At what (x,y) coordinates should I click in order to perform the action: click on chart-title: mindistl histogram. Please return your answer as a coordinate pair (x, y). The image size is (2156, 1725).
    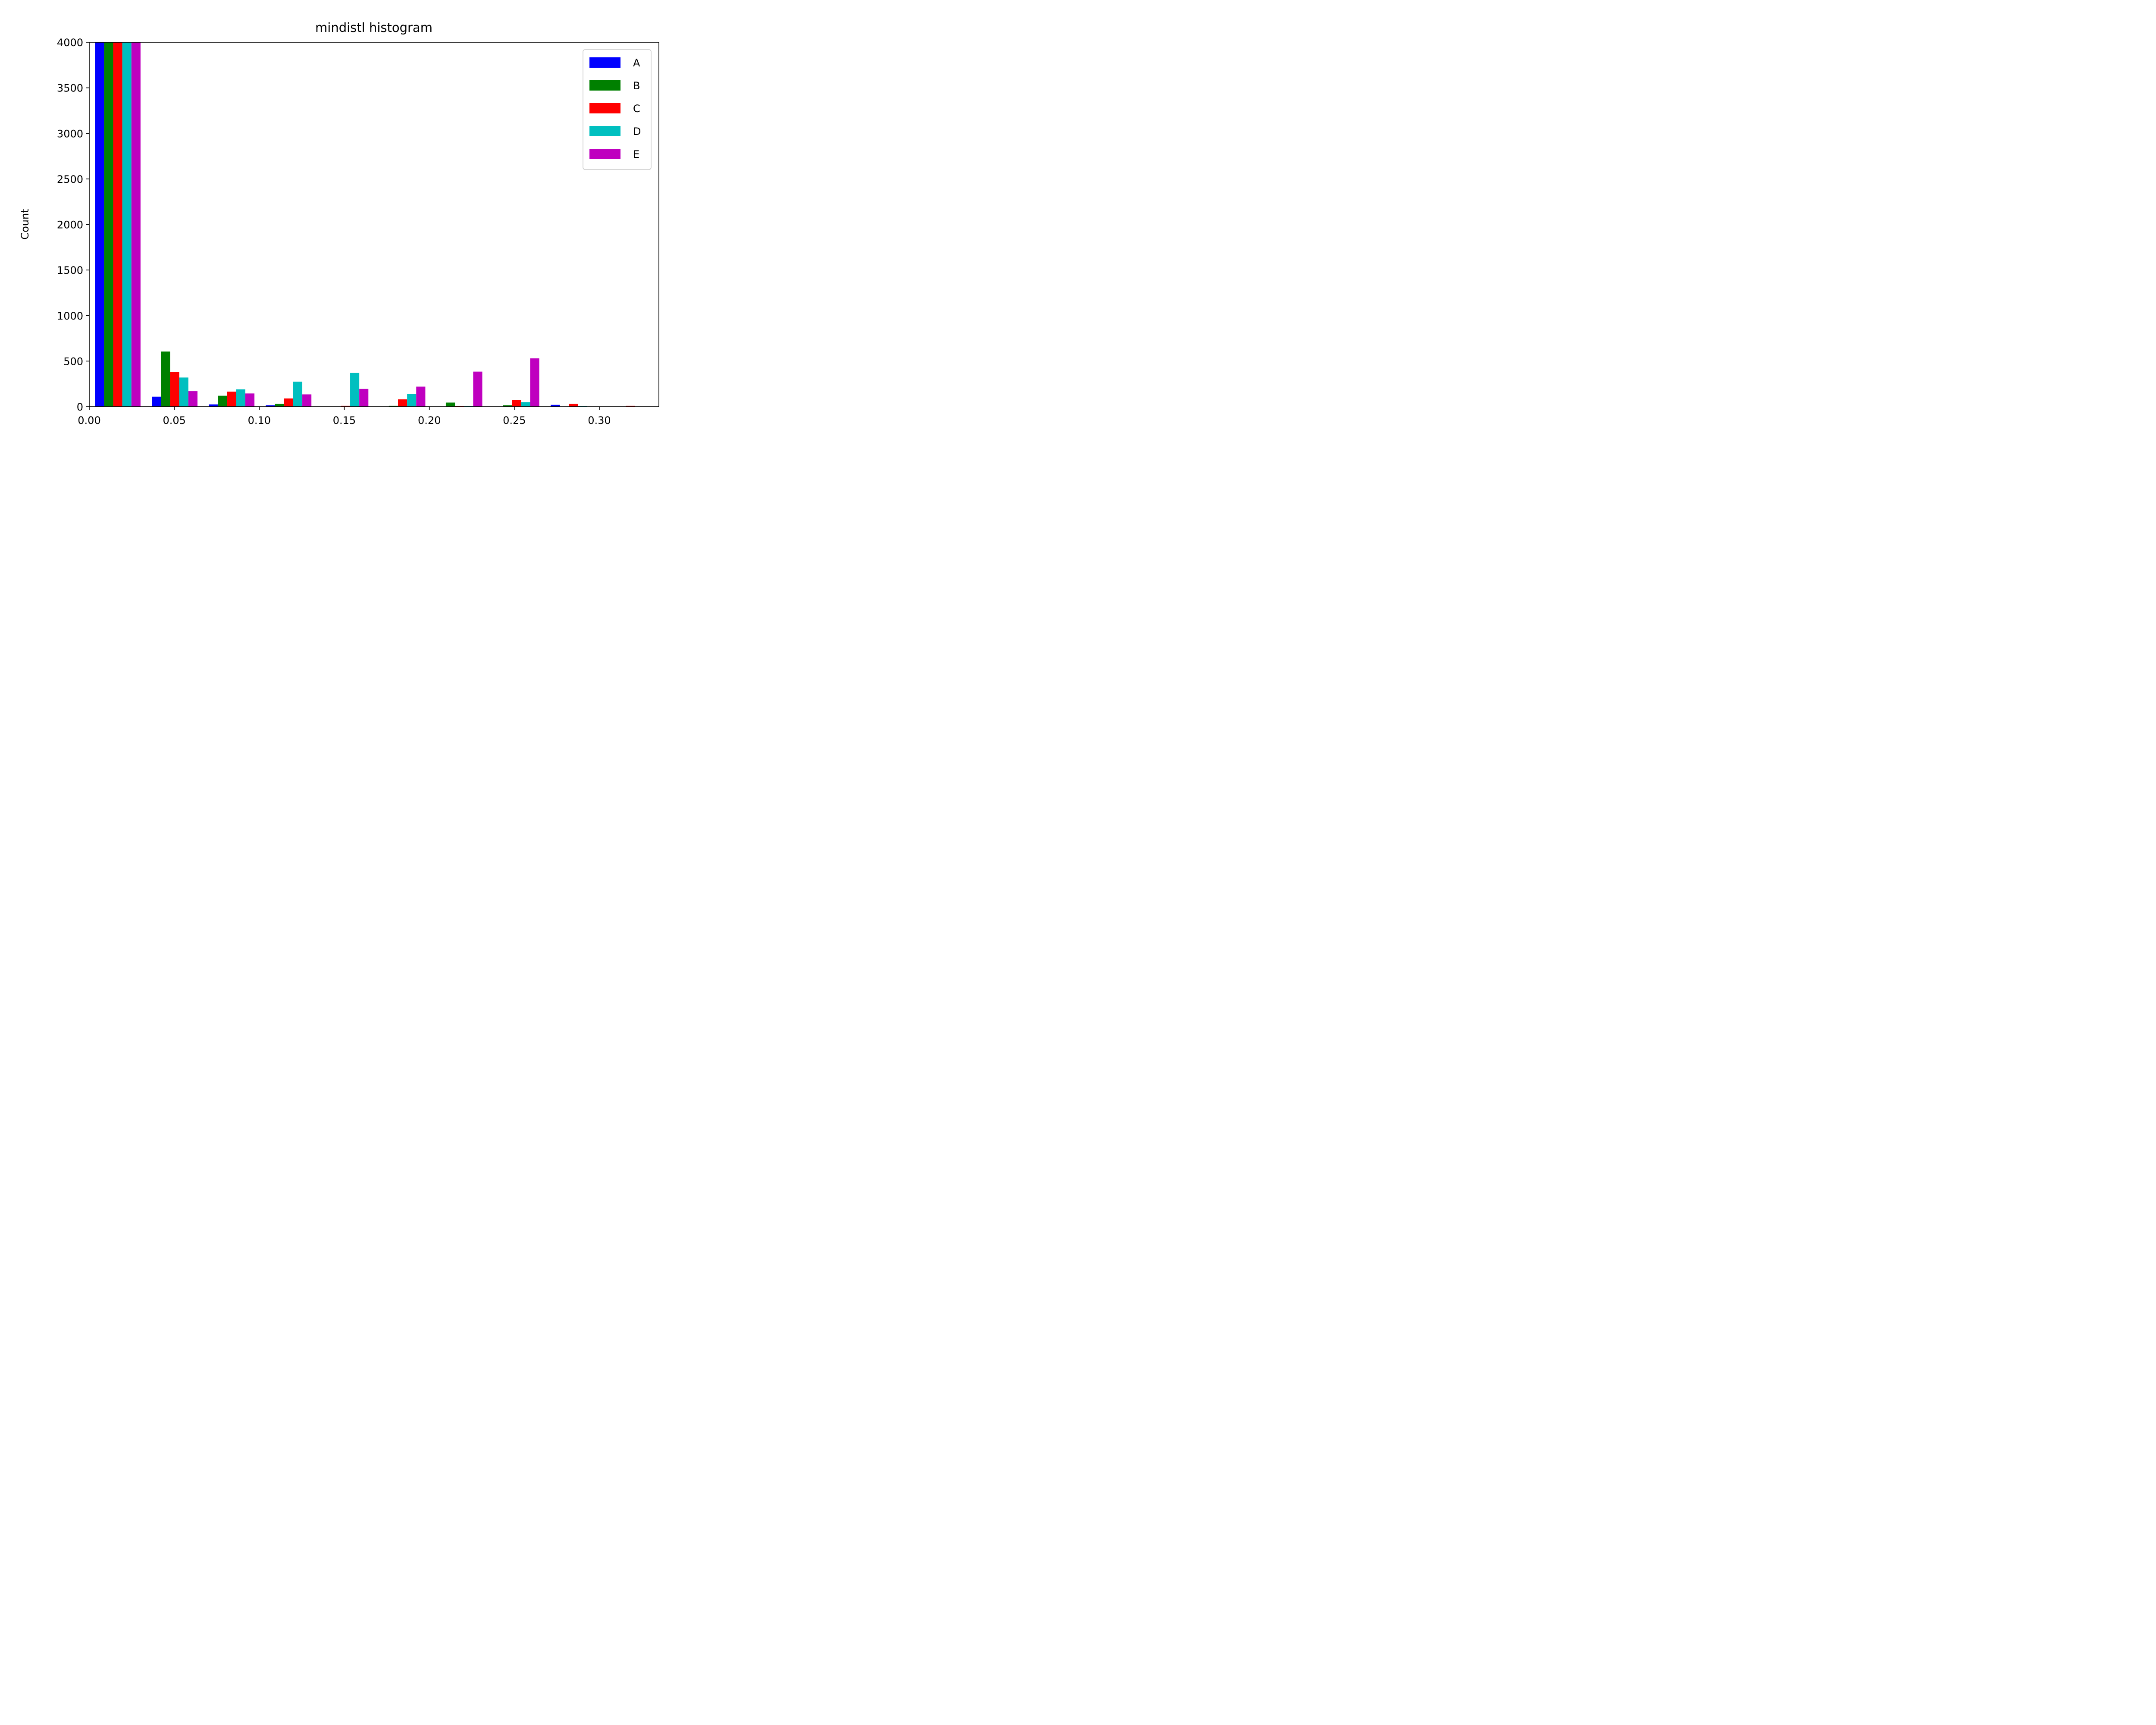
    Looking at the image, I should click on (373, 27).